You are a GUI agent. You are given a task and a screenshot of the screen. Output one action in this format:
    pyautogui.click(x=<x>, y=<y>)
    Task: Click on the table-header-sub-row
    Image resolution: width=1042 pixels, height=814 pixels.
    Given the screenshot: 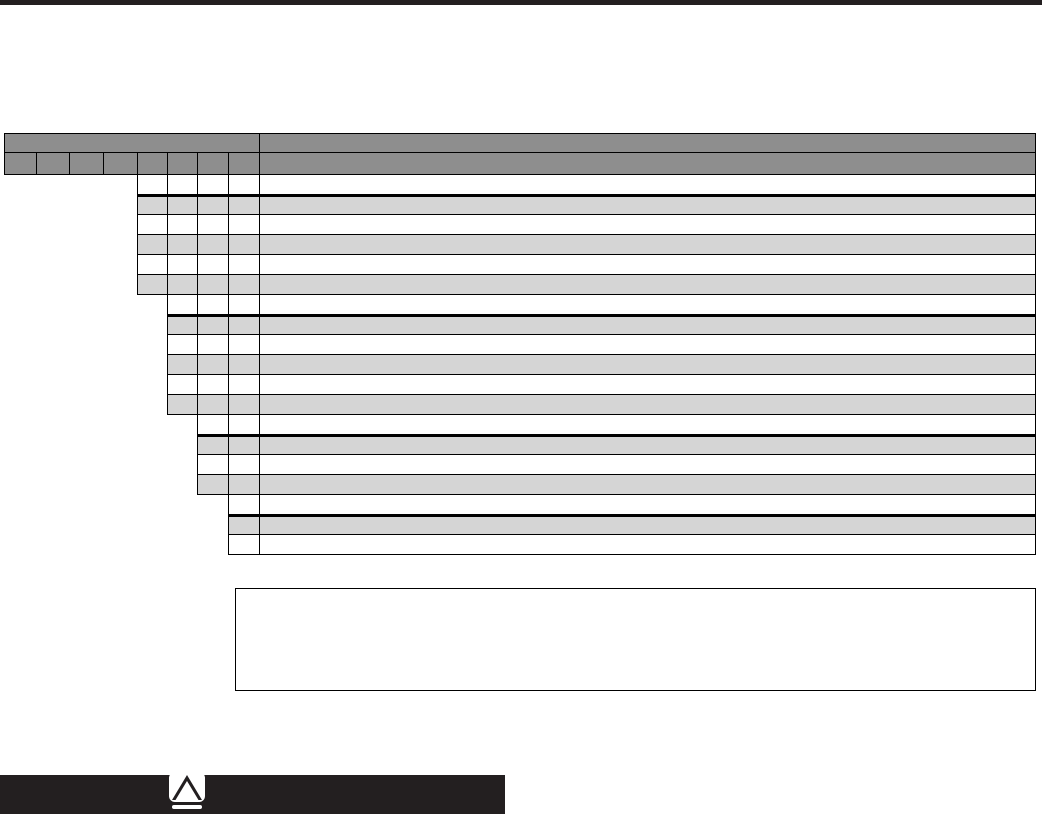 What is the action you would take?
    pyautogui.click(x=520, y=164)
    